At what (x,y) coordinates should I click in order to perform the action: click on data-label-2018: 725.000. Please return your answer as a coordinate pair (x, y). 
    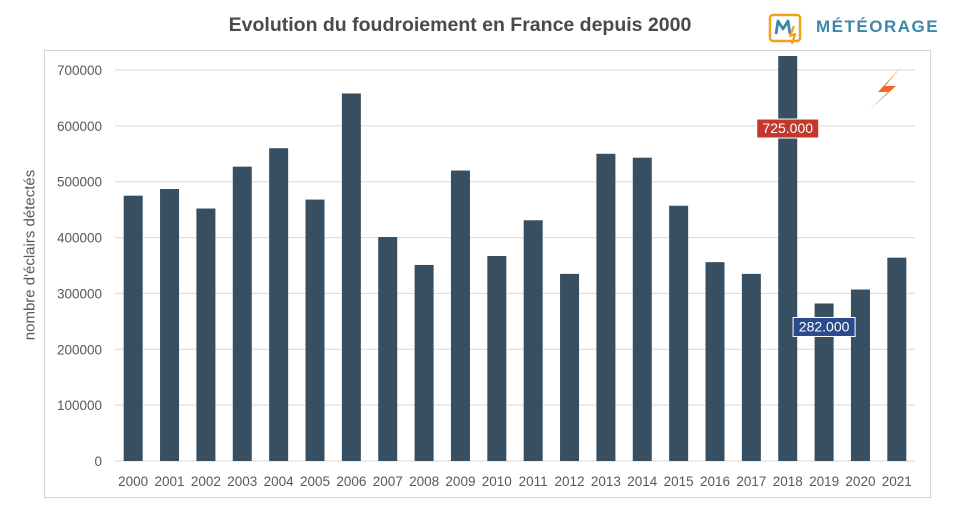
    Looking at the image, I should click on (788, 128).